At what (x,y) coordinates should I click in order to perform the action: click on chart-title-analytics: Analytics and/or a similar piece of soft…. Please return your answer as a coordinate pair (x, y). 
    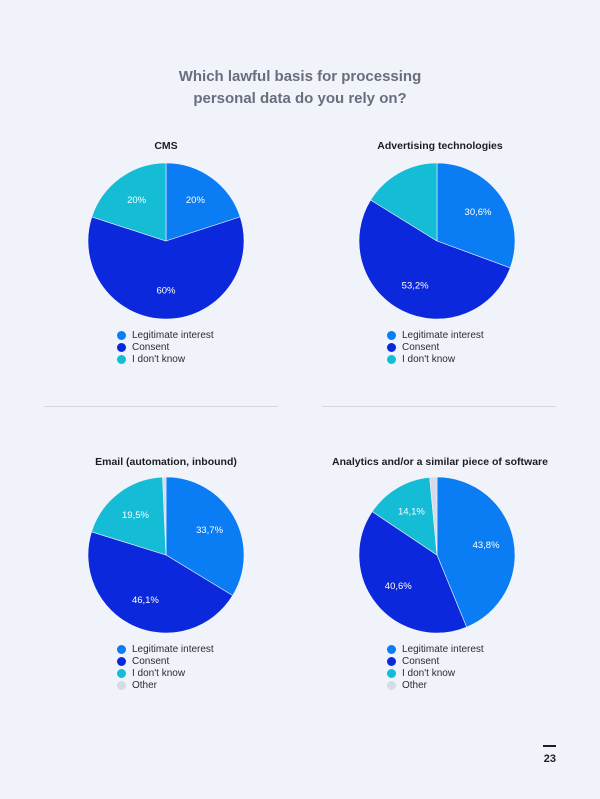
    Looking at the image, I should click on (440, 462).